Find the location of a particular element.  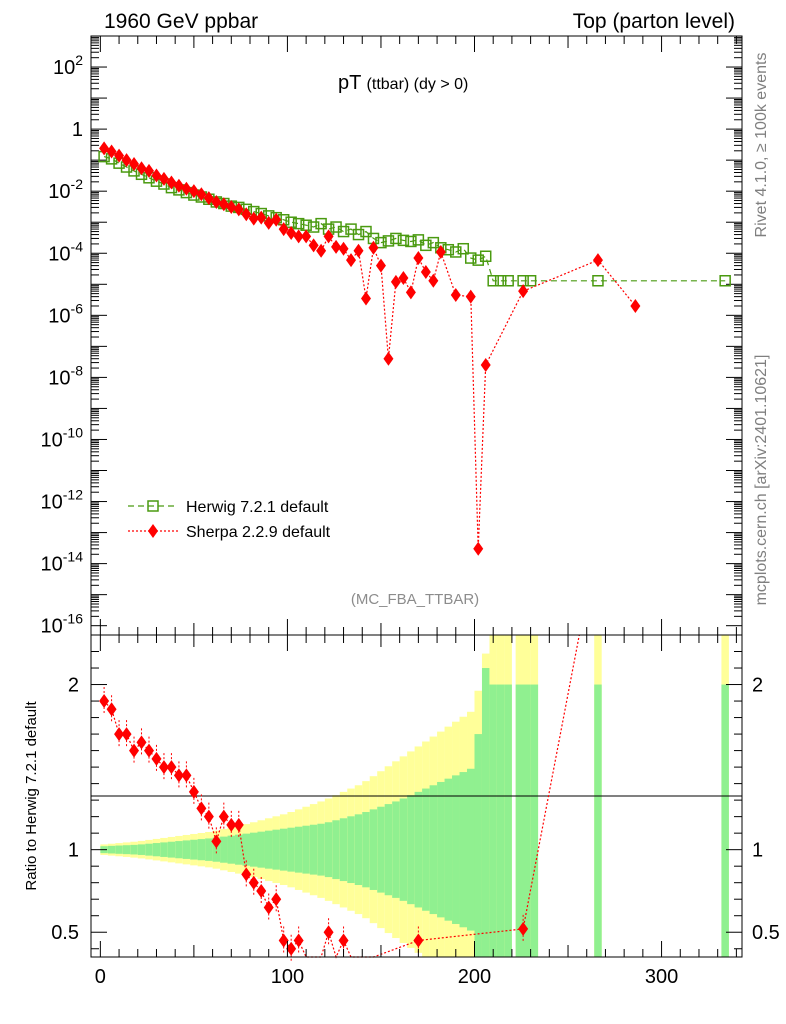

y-tick-label: 10⁻¹⁰ is located at coordinates (62, 437).